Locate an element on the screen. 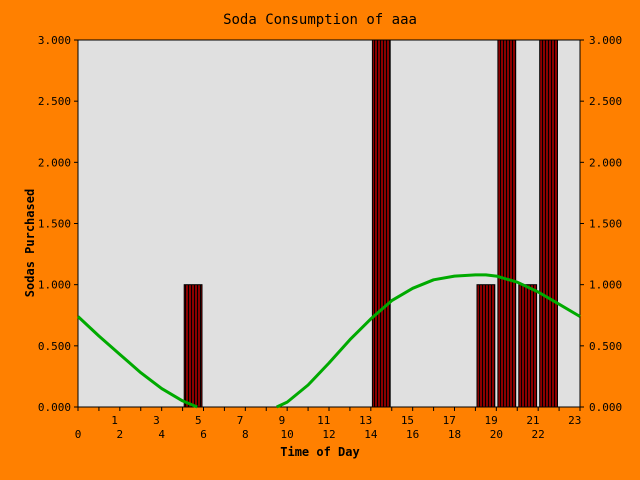 This screenshot has height=480, width=640. y-tick-label-left: 1.000 is located at coordinates (54, 285).